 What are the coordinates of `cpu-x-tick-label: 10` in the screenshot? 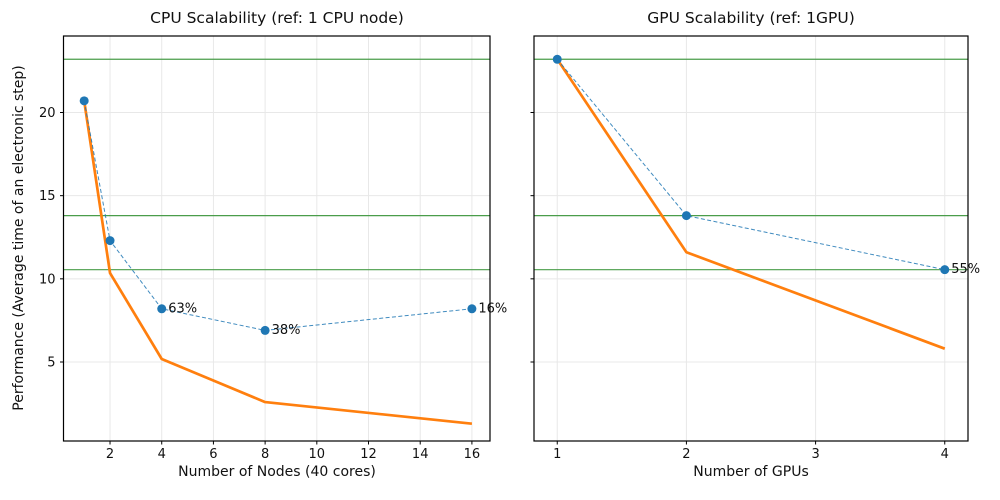 It's located at (317, 454).